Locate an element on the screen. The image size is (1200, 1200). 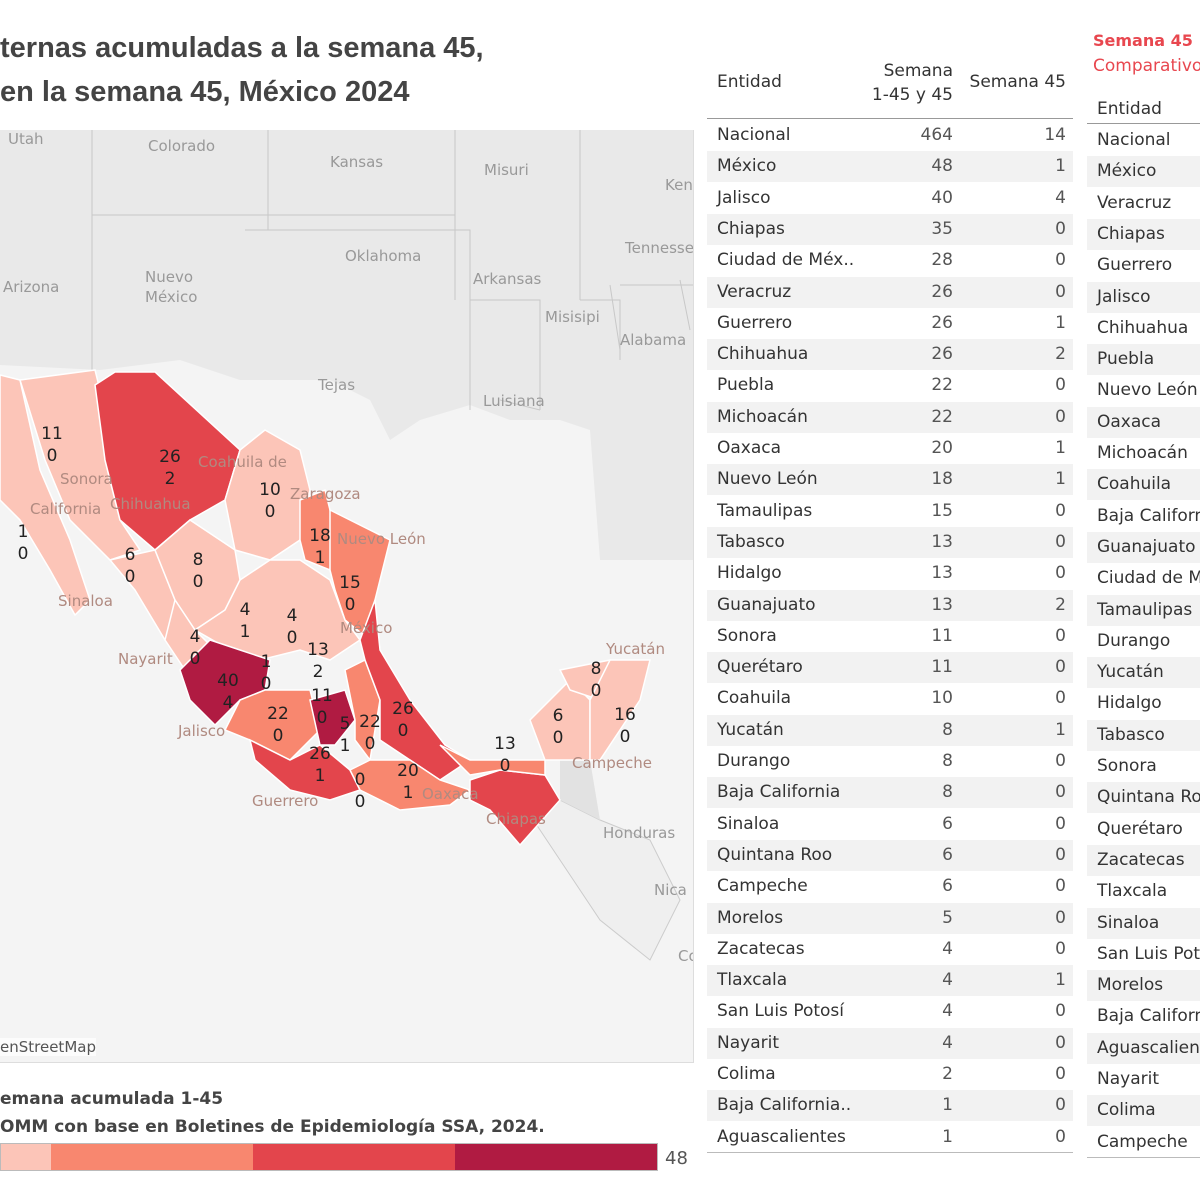
table-row: Tamaulipas 15 0 is located at coordinates (890, 511).